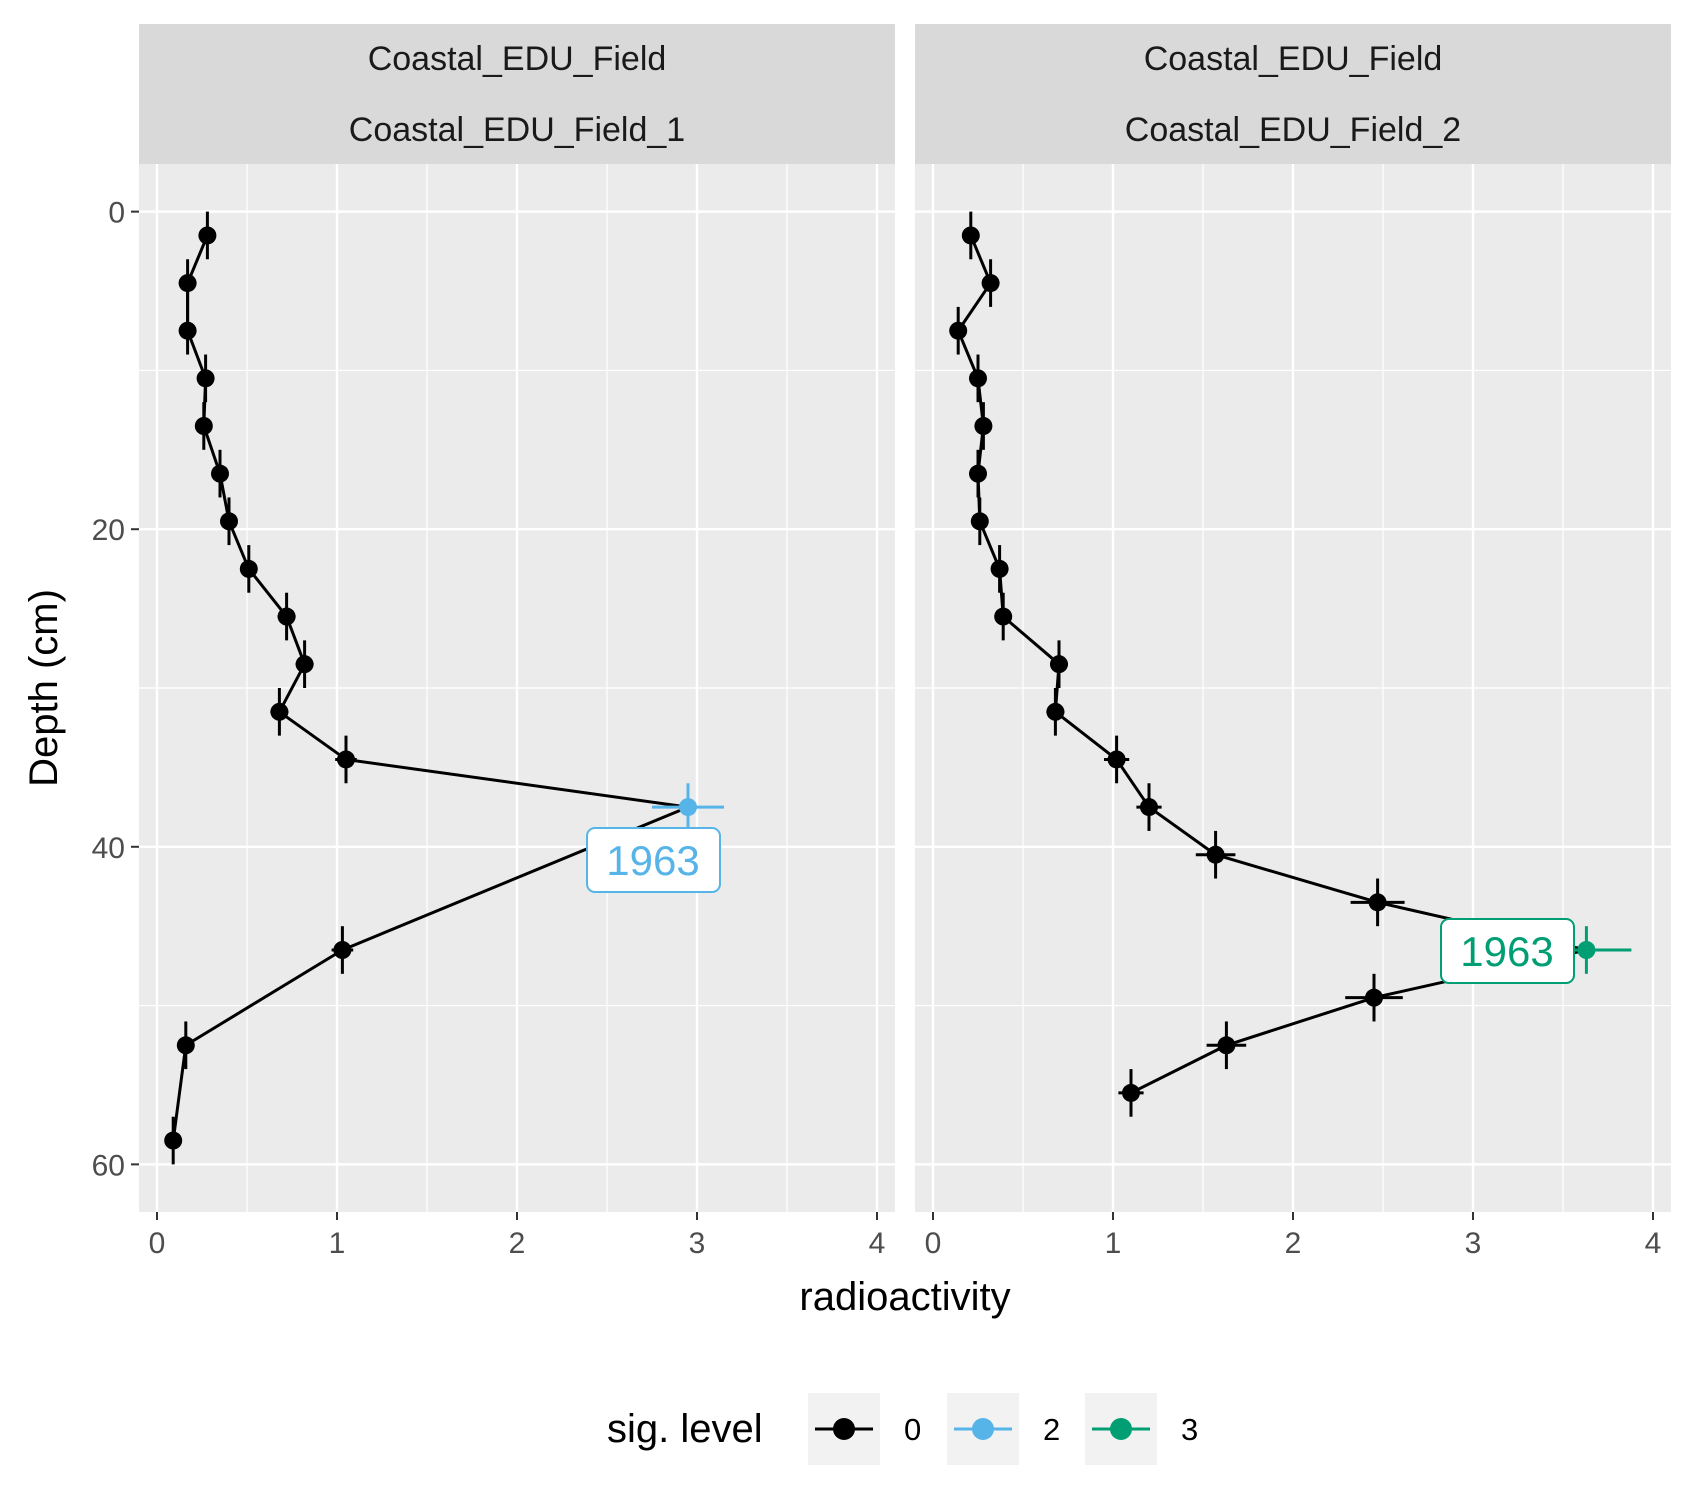  Describe the element at coordinates (685, 1429) in the screenshot. I see `legend-title: sig. level` at that location.